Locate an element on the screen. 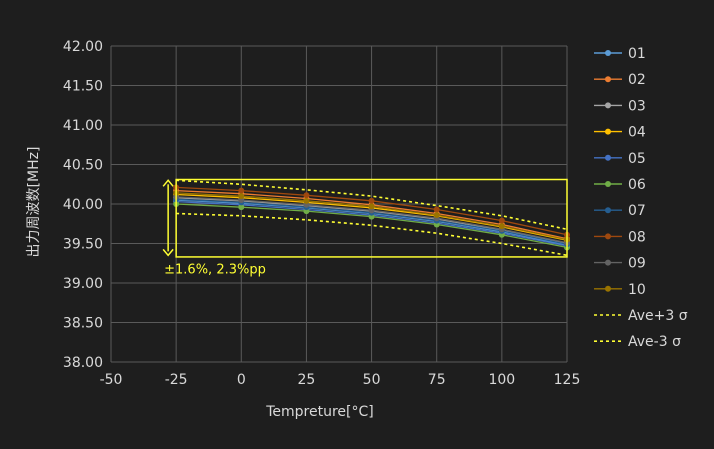 This screenshot has width=714, height=449. annotation-arrow-head-top is located at coordinates (168, 183).